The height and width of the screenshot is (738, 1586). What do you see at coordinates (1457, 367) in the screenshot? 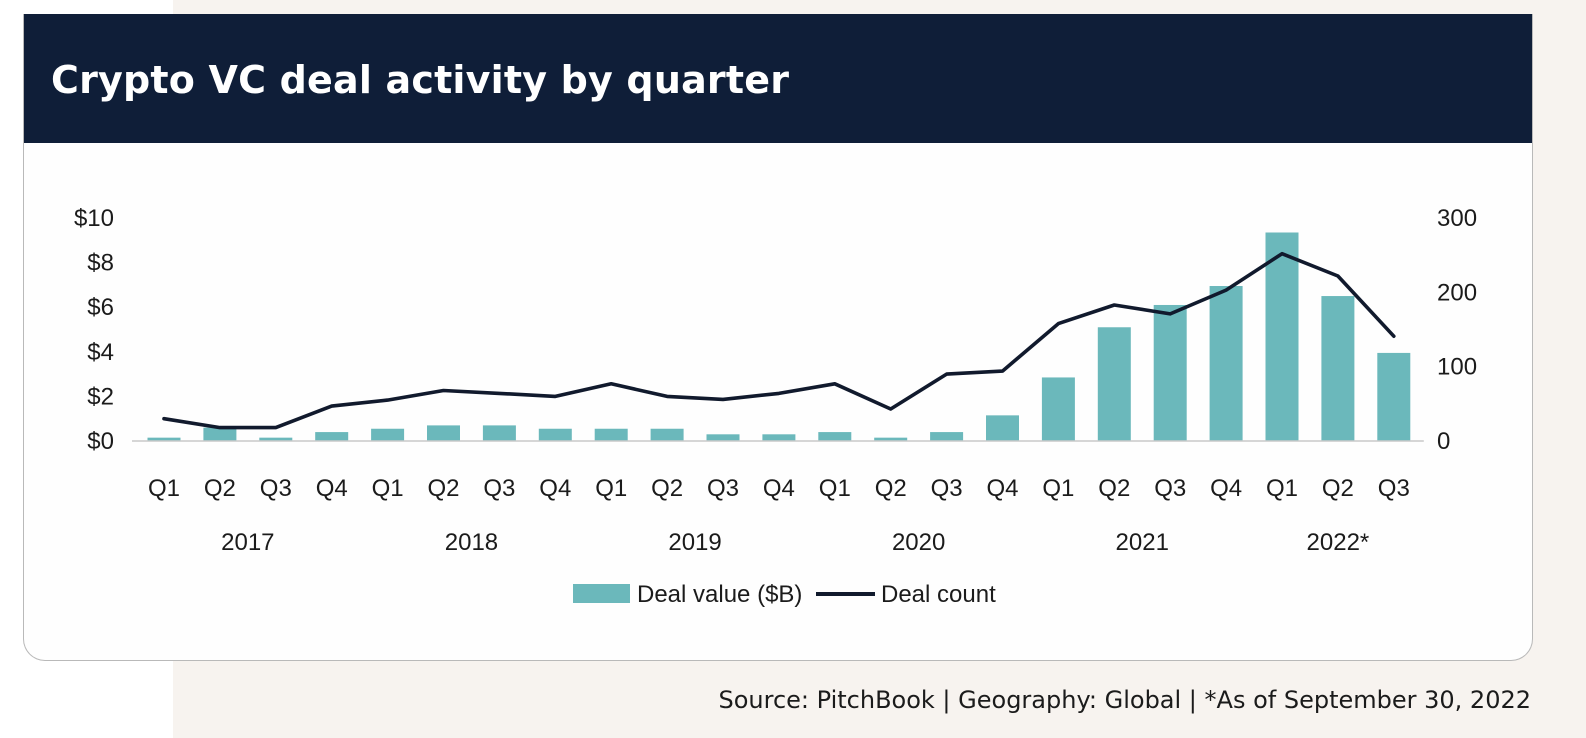
I see `y-right-tick-label: 100` at bounding box center [1457, 367].